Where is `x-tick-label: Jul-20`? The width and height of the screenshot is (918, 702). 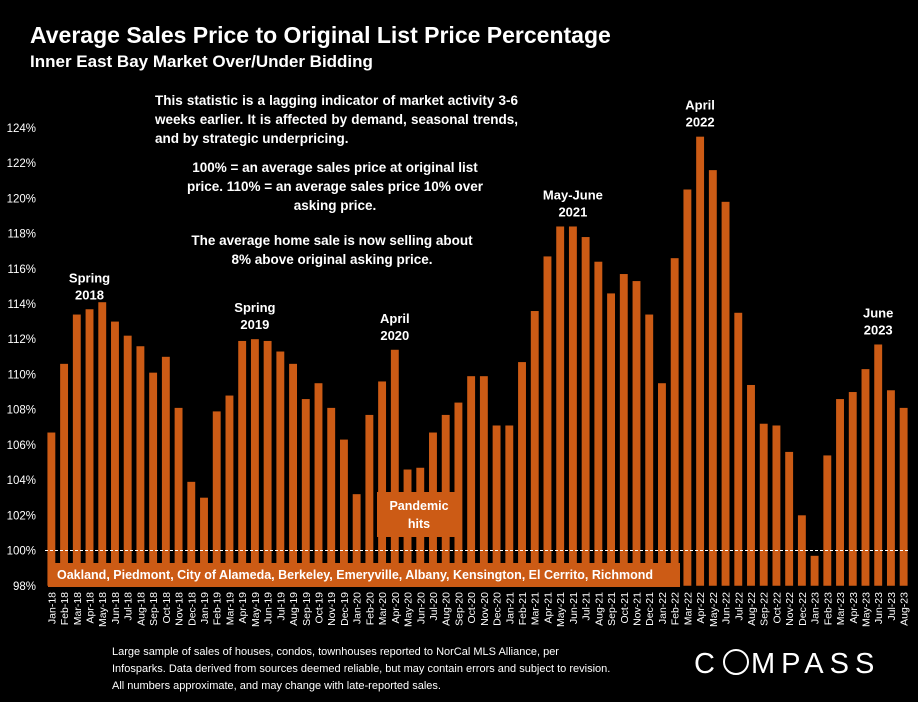 x-tick-label: Jul-20 is located at coordinates (434, 606).